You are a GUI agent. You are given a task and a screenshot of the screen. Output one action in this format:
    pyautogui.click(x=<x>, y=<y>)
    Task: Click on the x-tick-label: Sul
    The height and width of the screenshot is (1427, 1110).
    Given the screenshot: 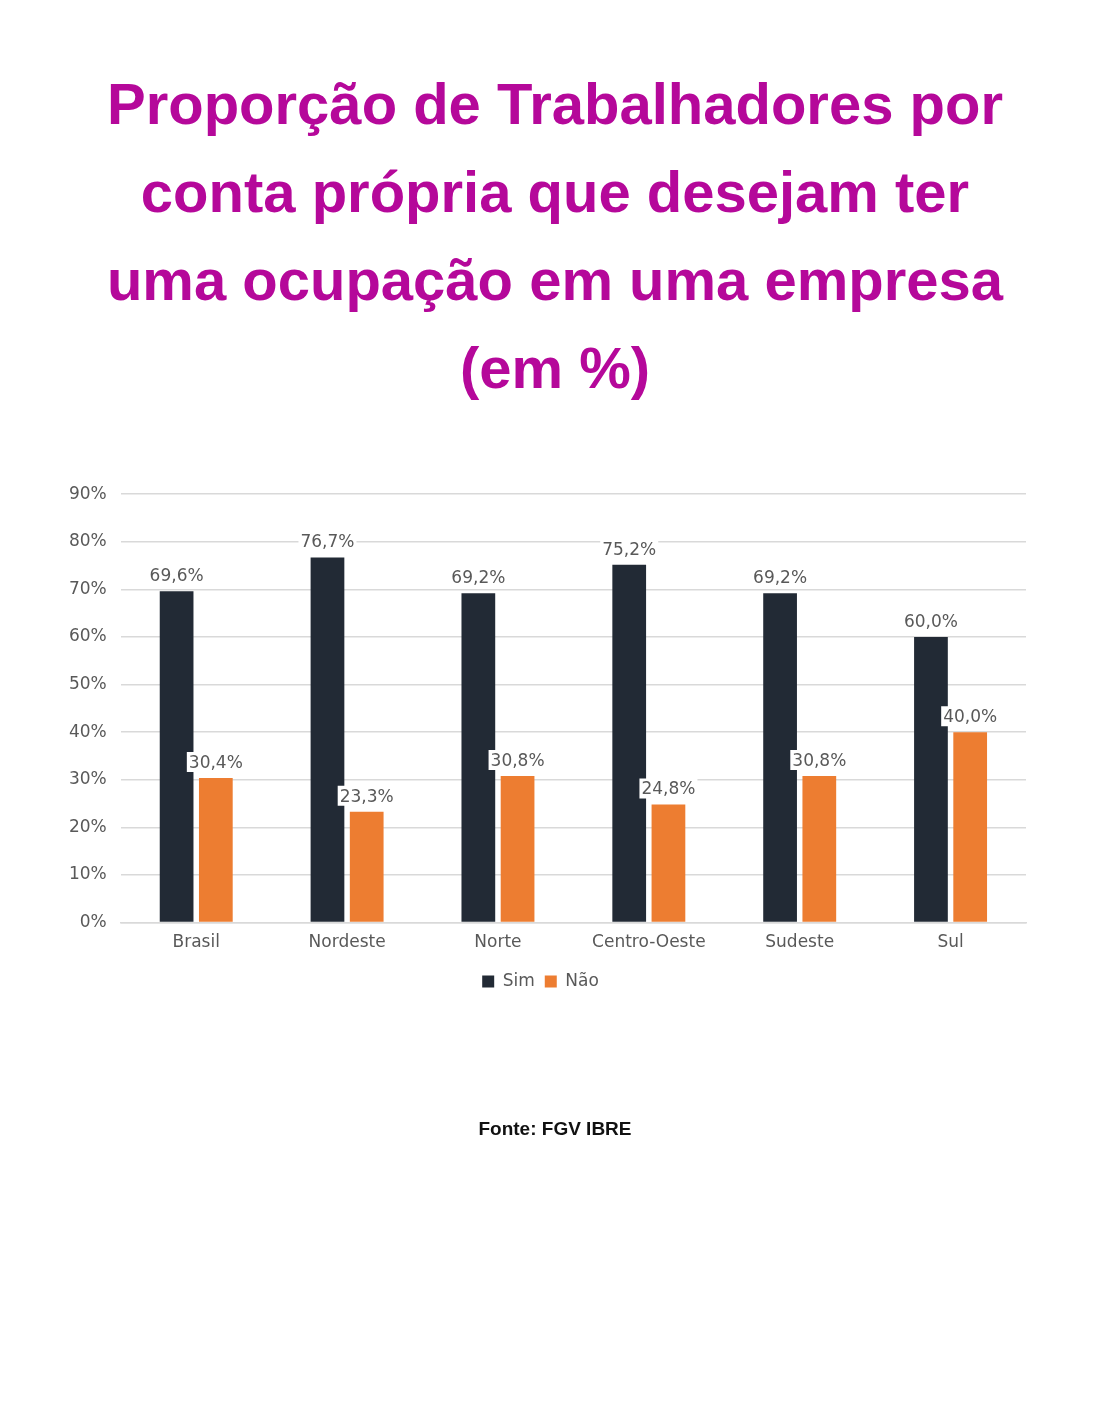 What is the action you would take?
    pyautogui.click(x=950, y=941)
    